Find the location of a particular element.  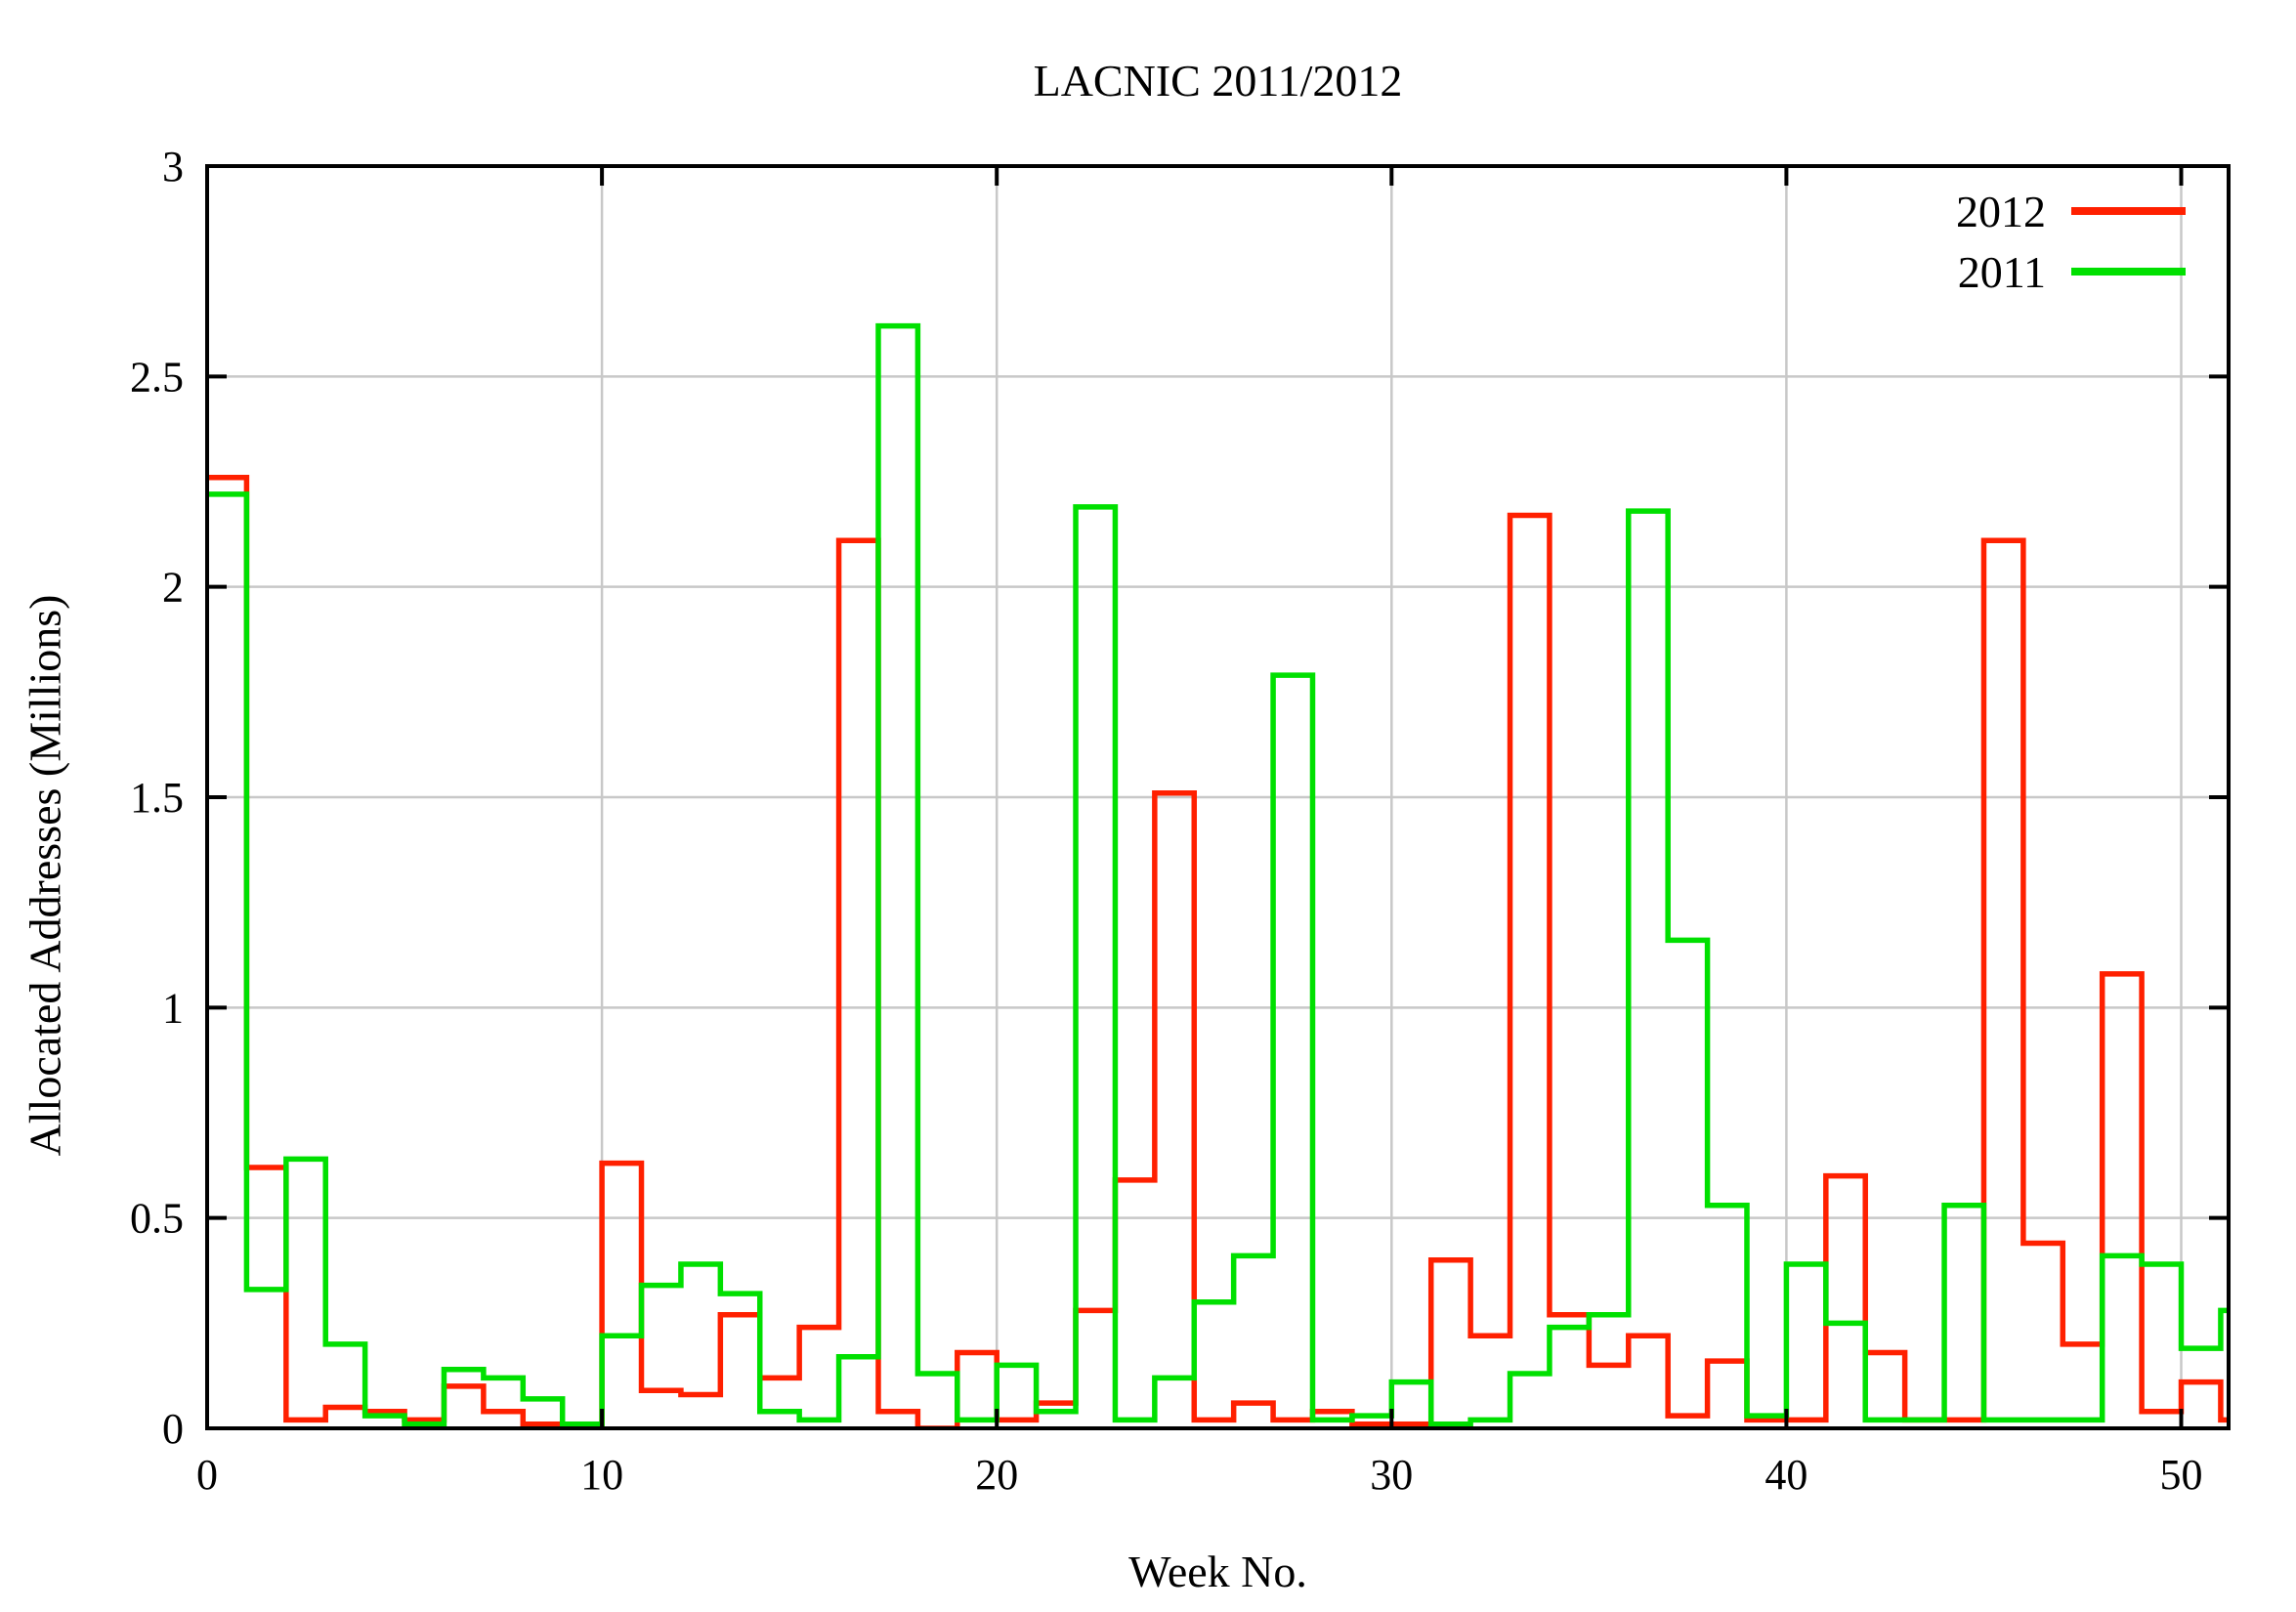

x-tick-label: 0 is located at coordinates (207, 1475).